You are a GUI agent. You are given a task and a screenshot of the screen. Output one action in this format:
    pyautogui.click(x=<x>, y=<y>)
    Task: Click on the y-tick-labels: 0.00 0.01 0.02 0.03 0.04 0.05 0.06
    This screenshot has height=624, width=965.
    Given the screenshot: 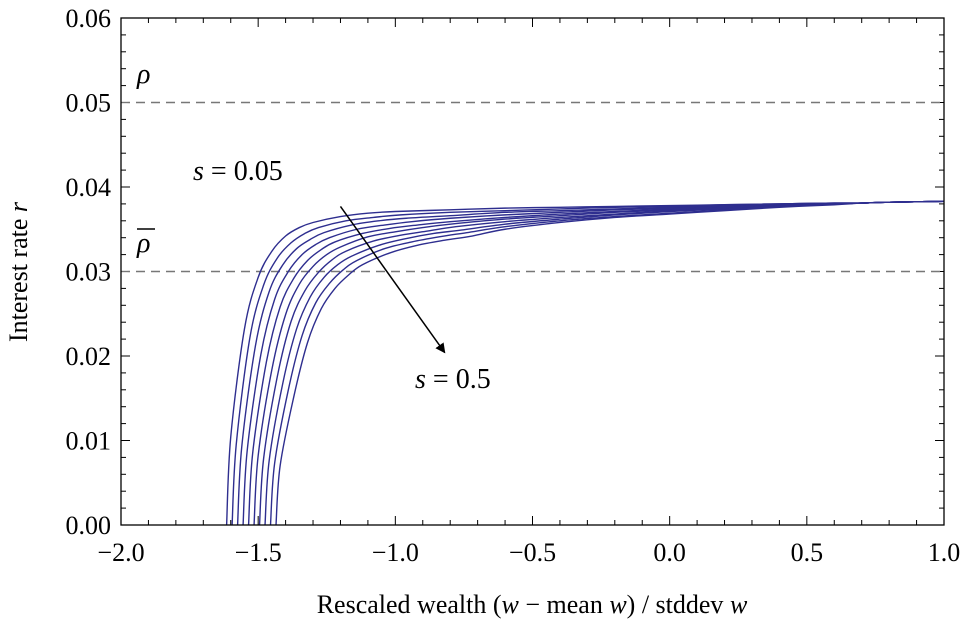 What is the action you would take?
    pyautogui.click(x=89, y=272)
    